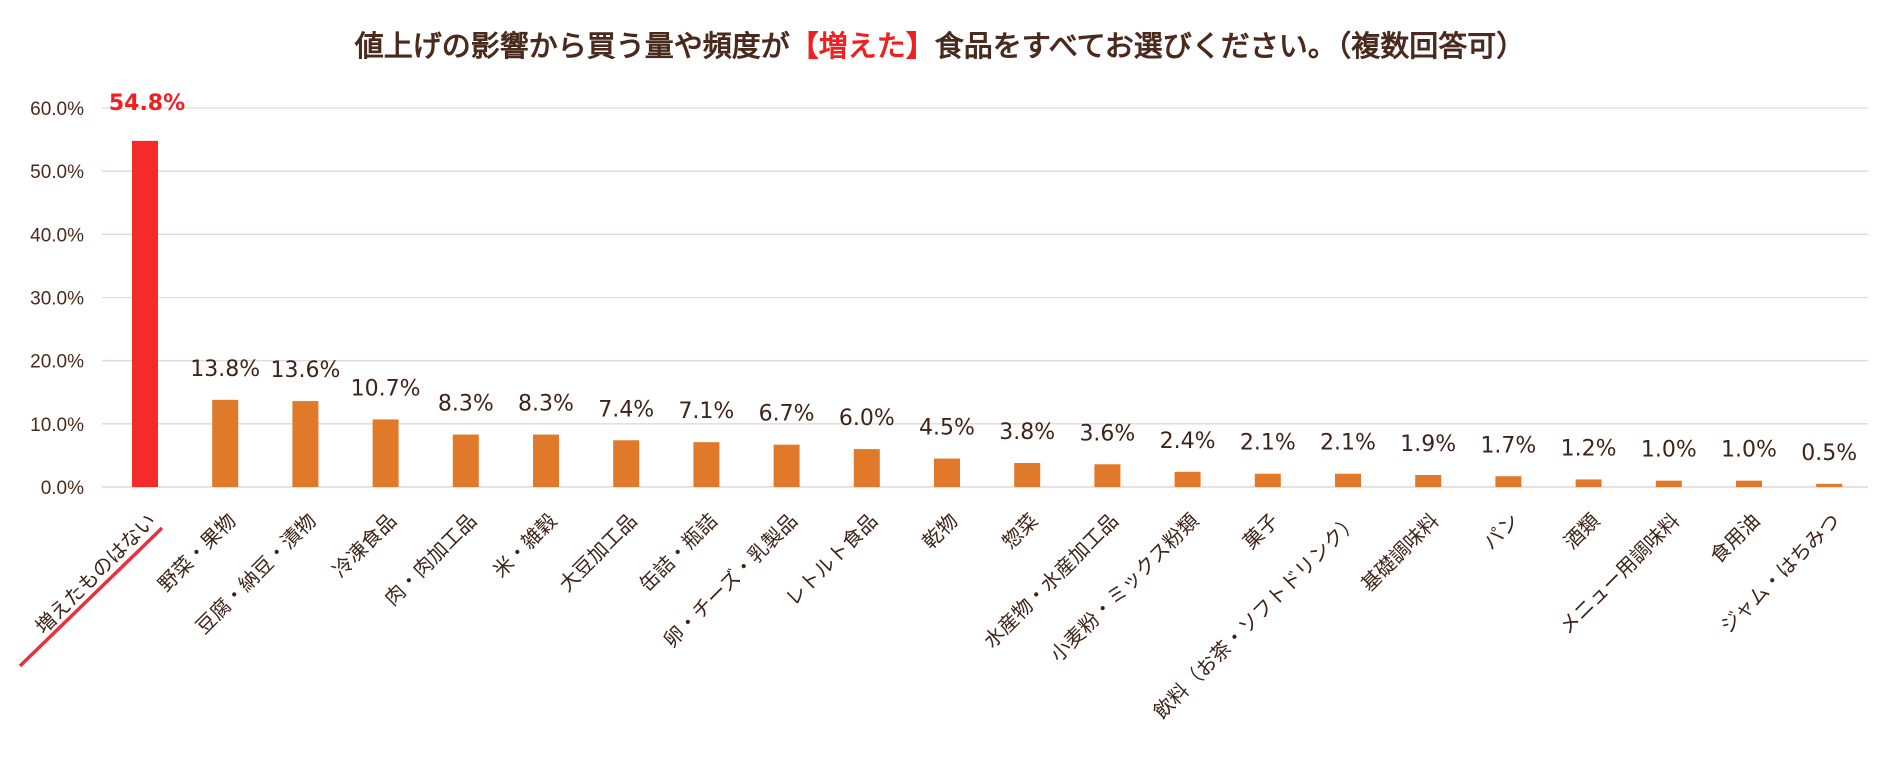  What do you see at coordinates (1400, 553) in the screenshot?
I see `category-label: 基礎調味料` at bounding box center [1400, 553].